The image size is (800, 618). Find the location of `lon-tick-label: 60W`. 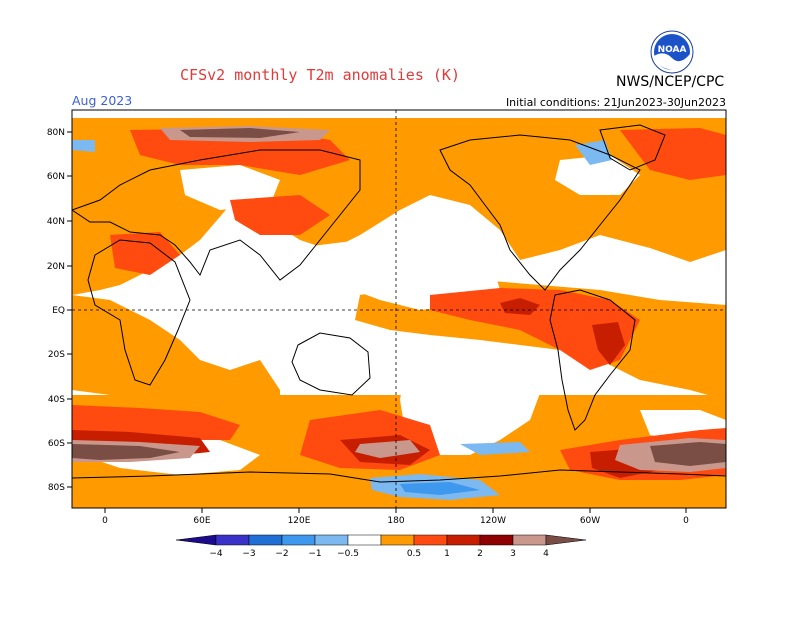

lon-tick-label: 60W is located at coordinates (590, 521).